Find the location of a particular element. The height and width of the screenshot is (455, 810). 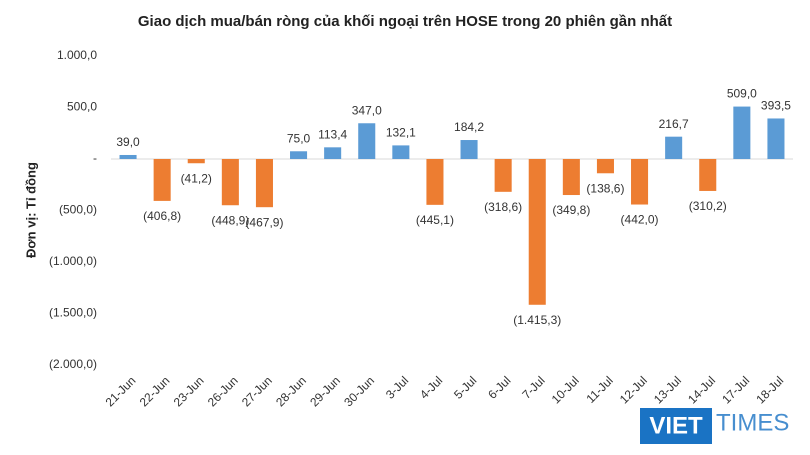

value-label: 39,0 is located at coordinates (128, 142).